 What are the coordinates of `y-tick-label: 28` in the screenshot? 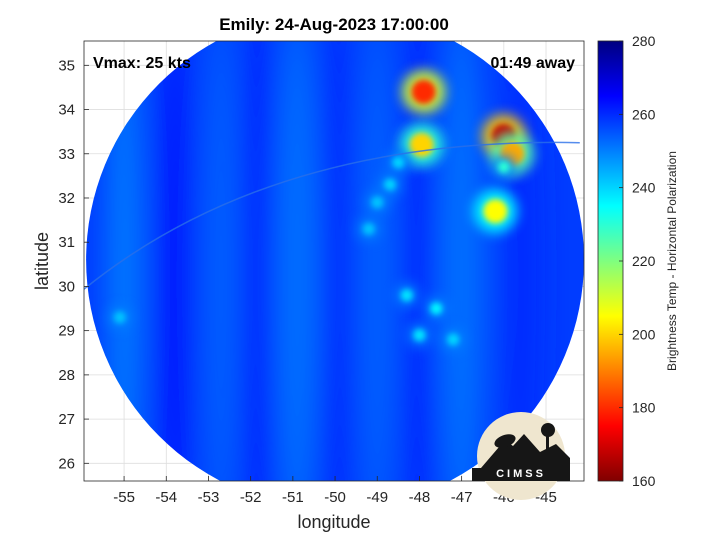 It's located at (66, 375).